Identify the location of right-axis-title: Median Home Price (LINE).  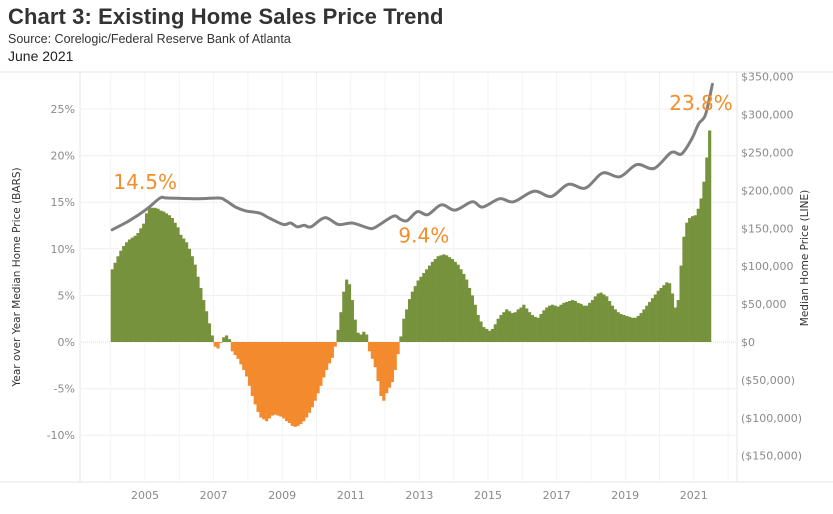
(805, 258).